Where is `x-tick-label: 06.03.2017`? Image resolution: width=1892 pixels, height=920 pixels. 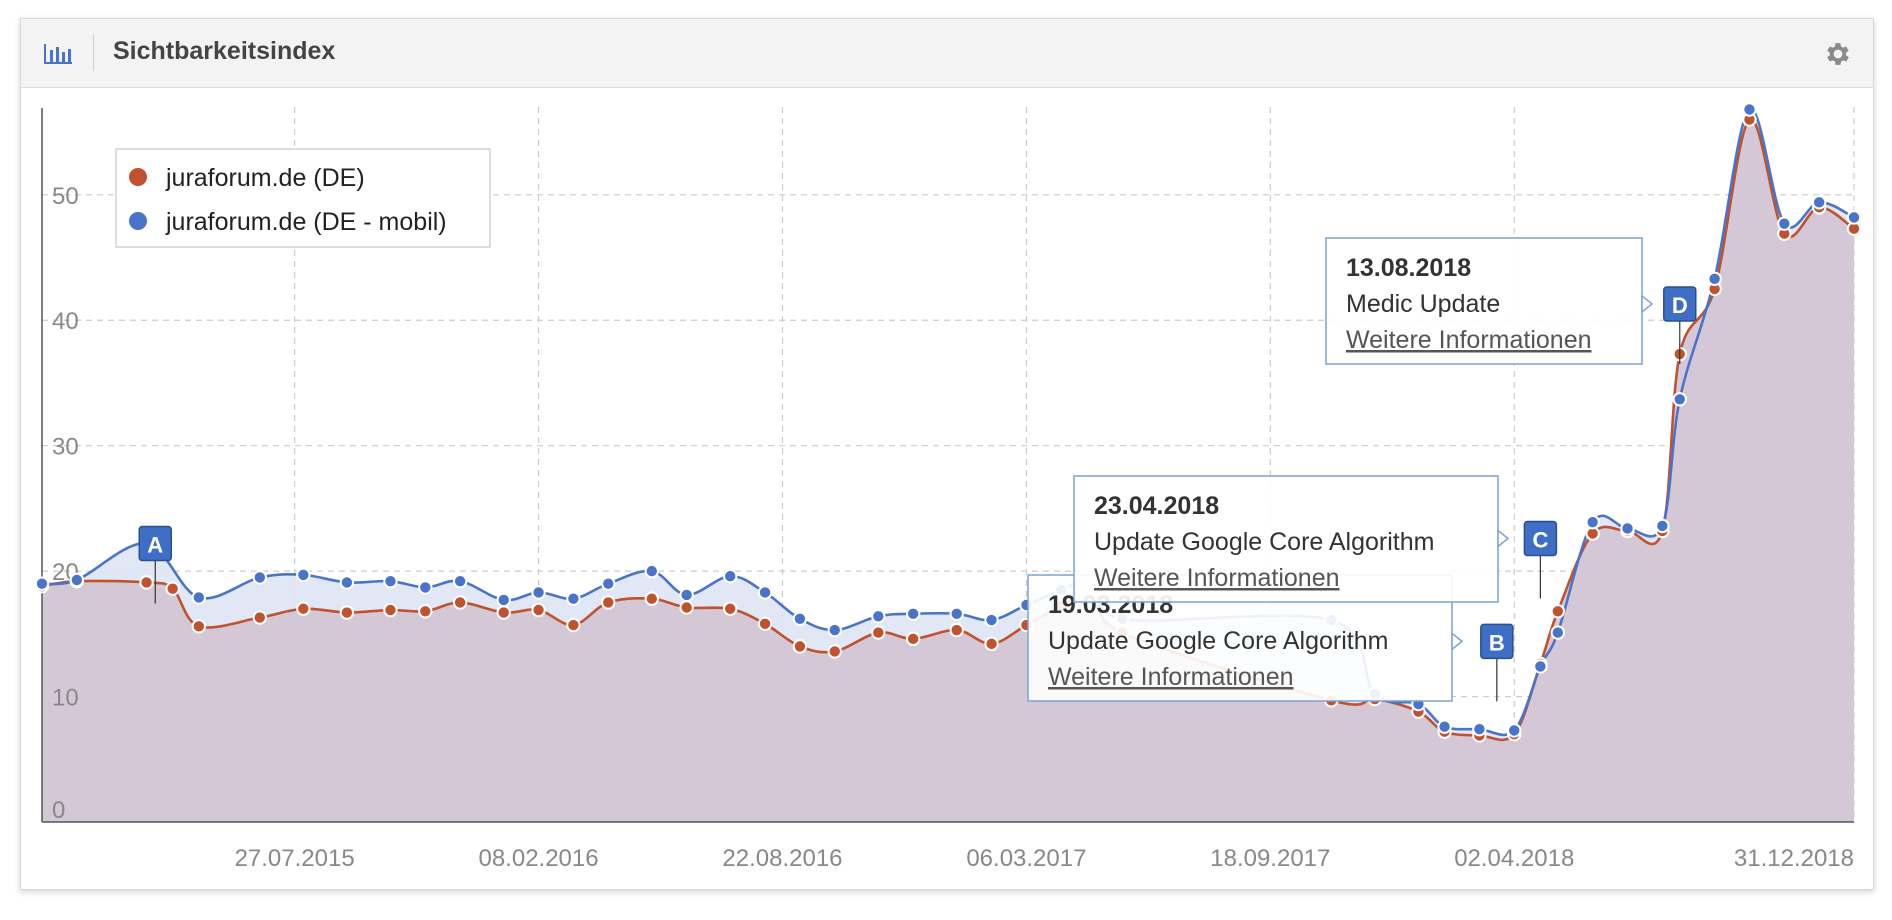
x-tick-label: 06.03.2017 is located at coordinates (1026, 858).